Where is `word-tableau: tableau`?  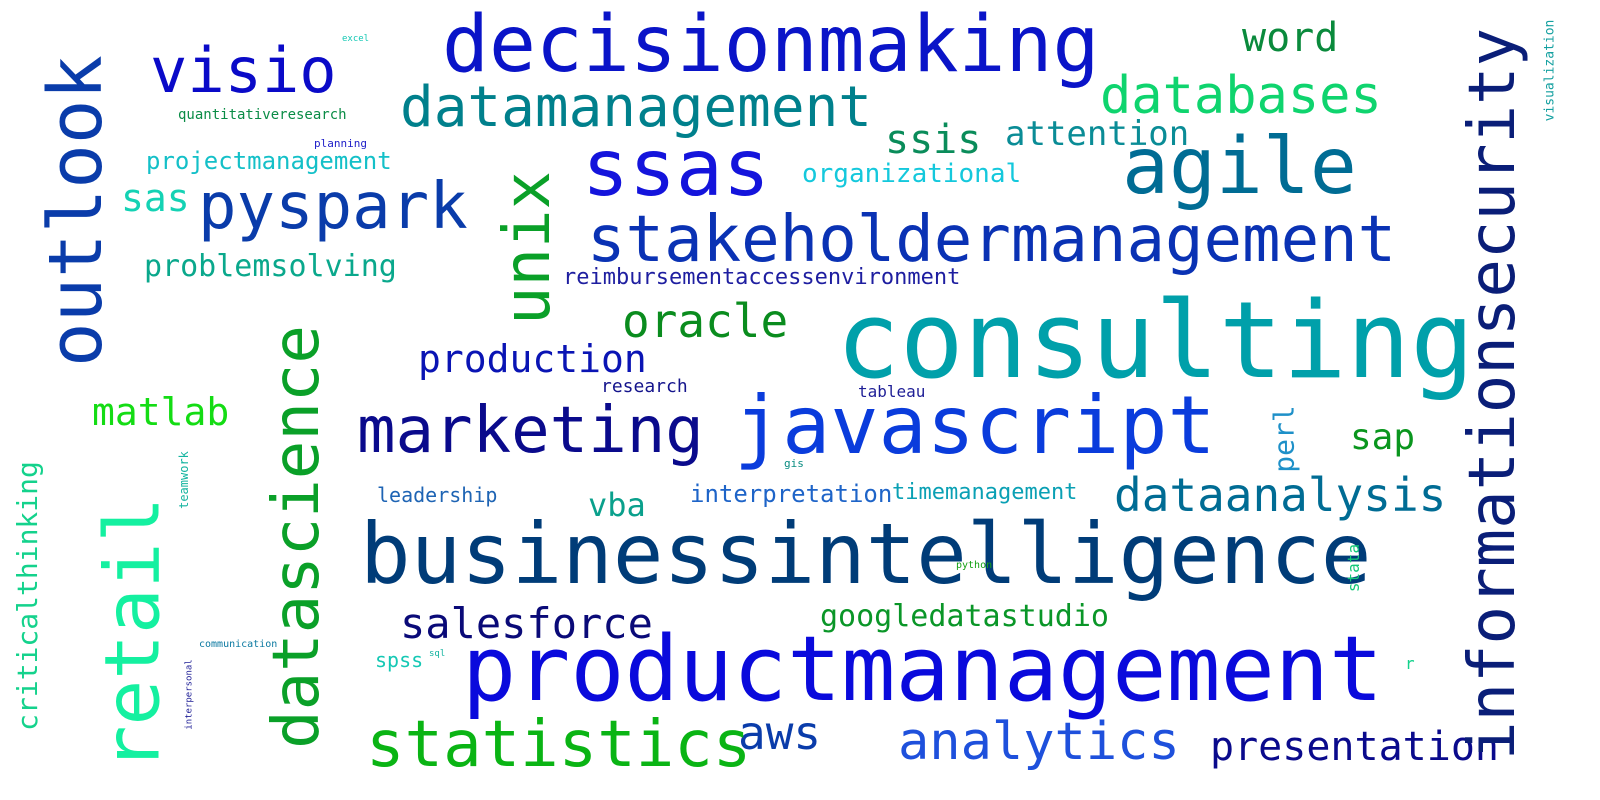 word-tableau: tableau is located at coordinates (892, 391).